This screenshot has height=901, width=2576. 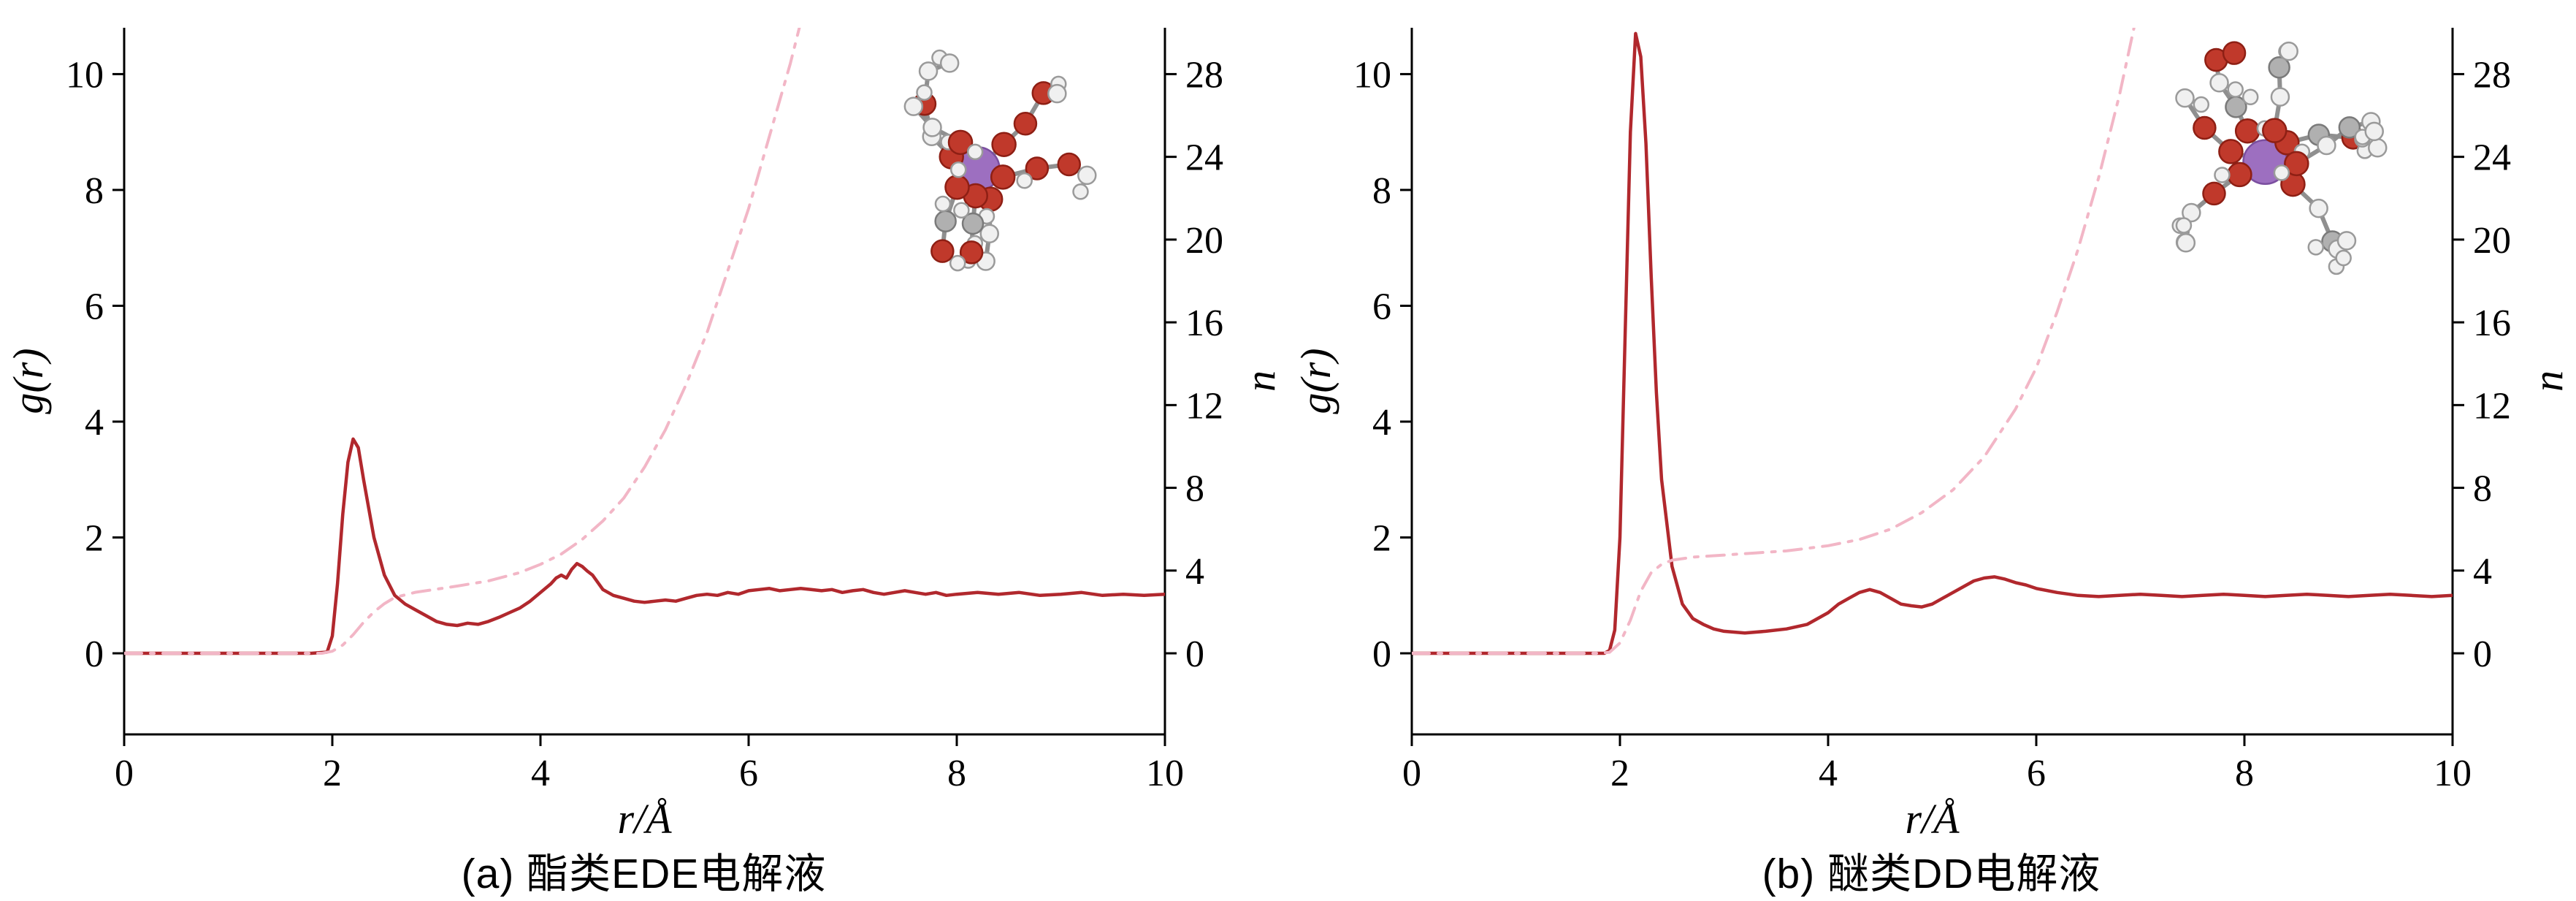 I want to click on molecule-EDE-solvation-shell-illustration, so click(x=1000, y=161).